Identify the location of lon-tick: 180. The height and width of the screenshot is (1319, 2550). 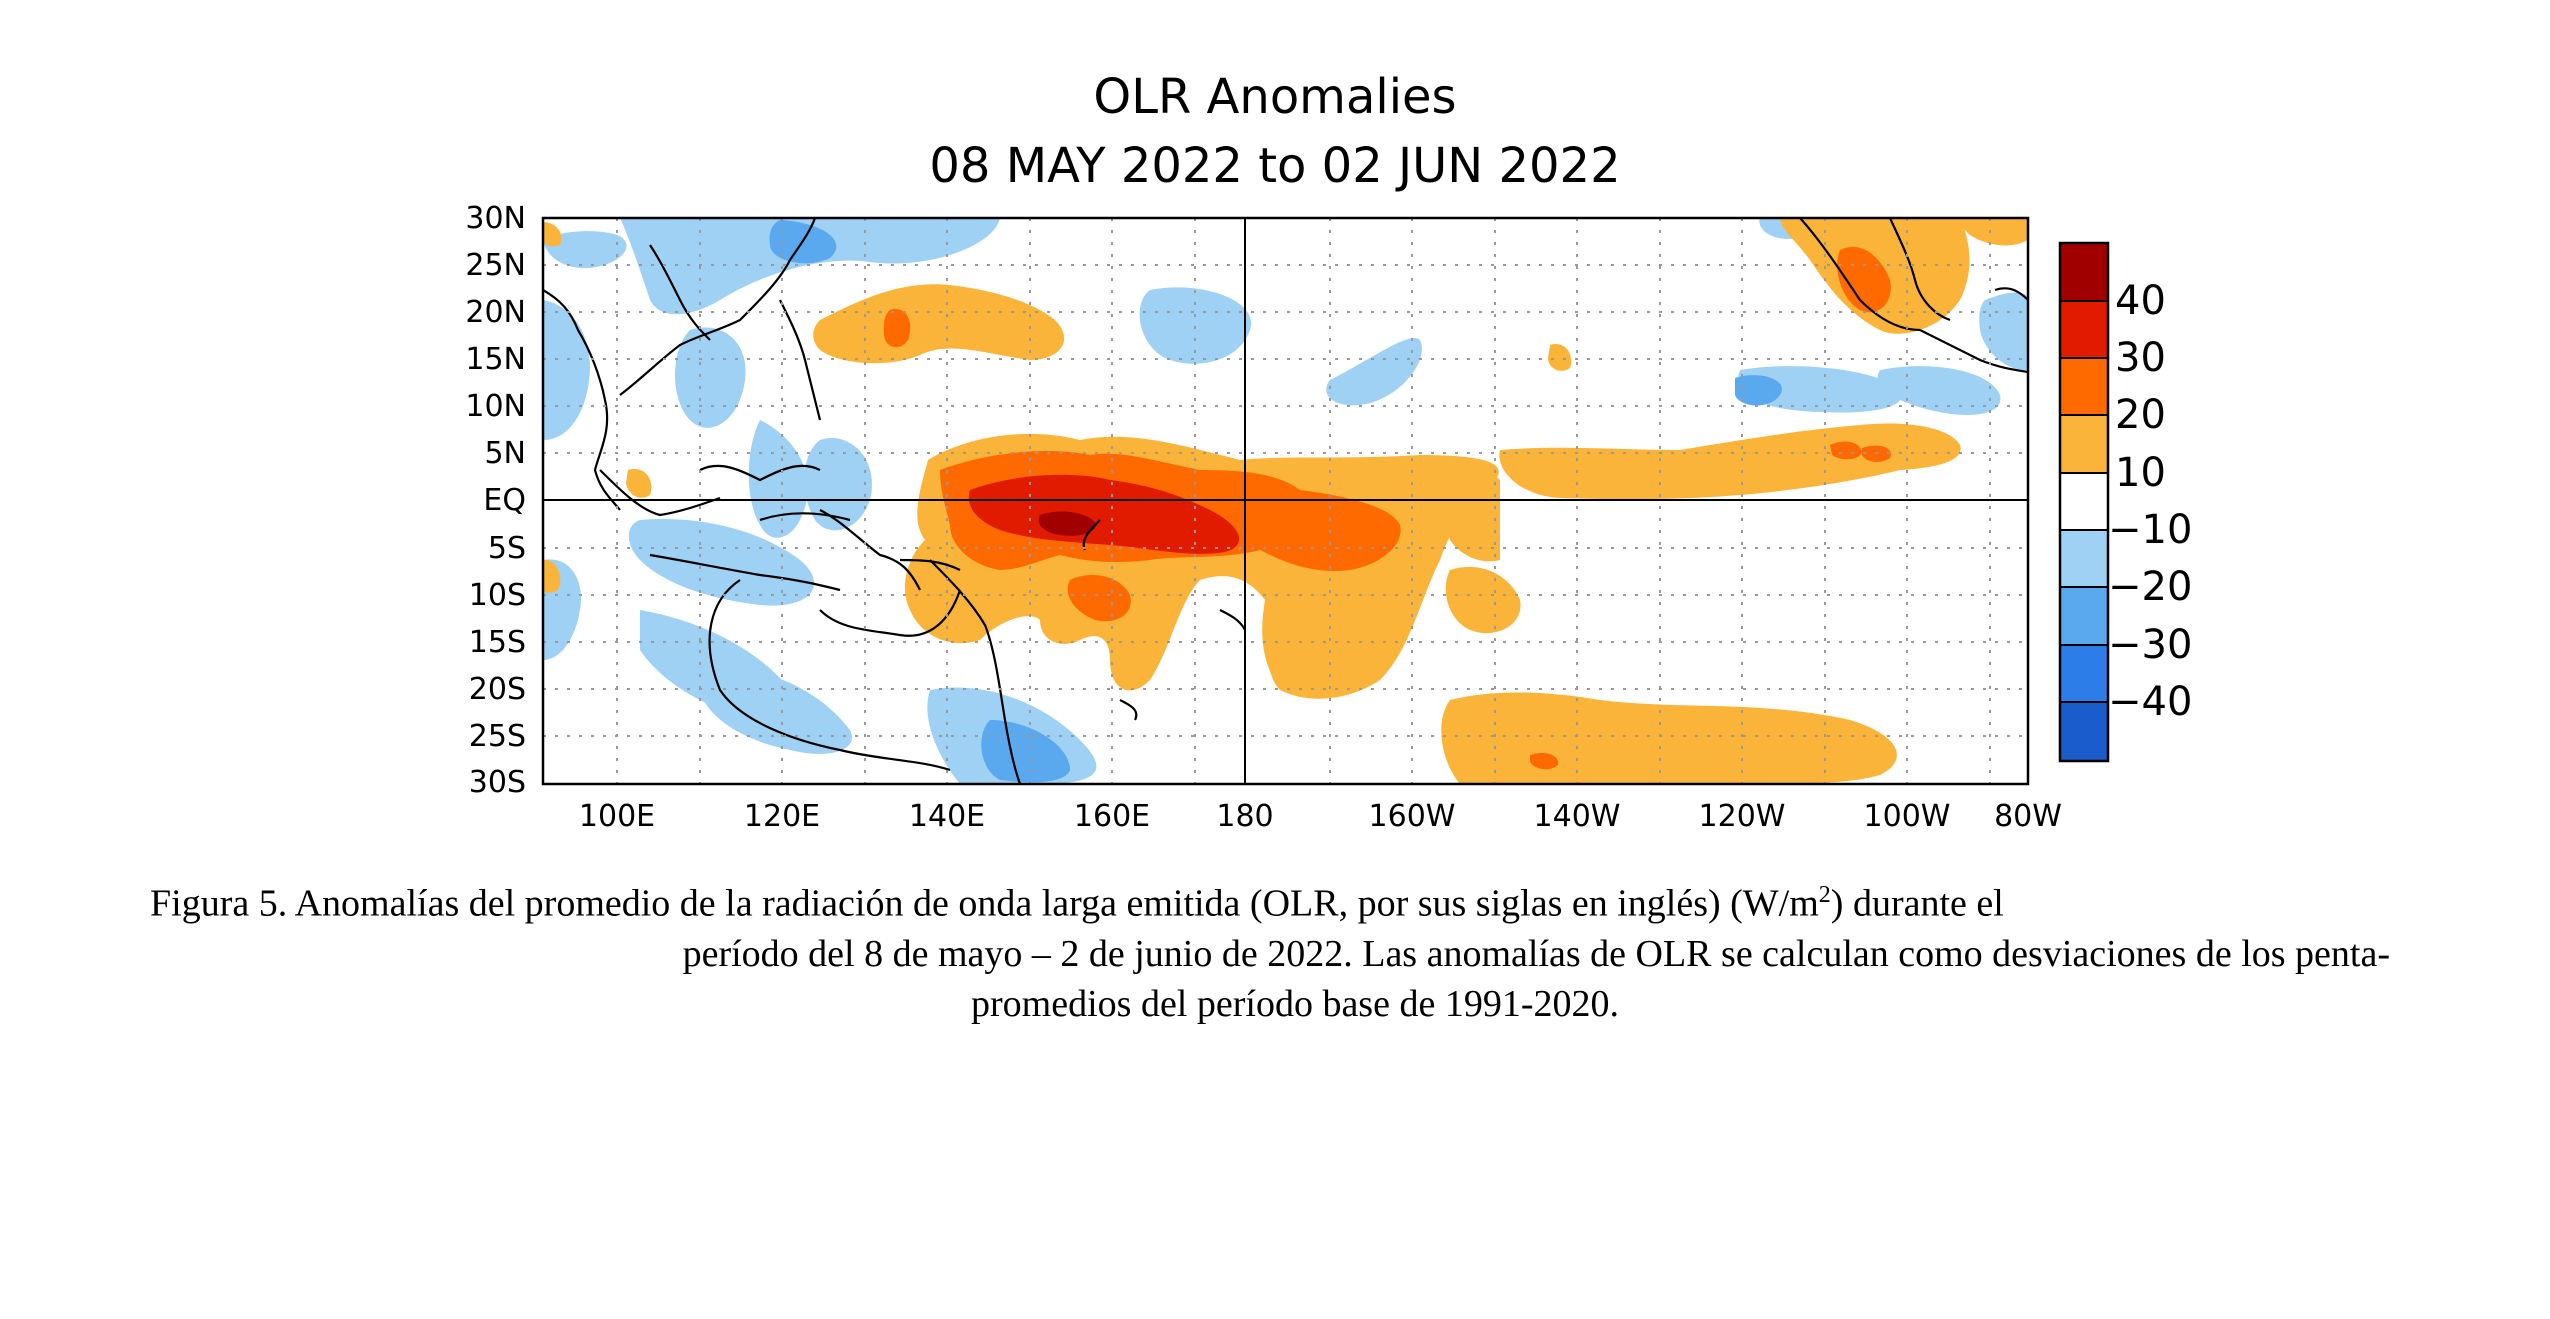
(1244, 816).